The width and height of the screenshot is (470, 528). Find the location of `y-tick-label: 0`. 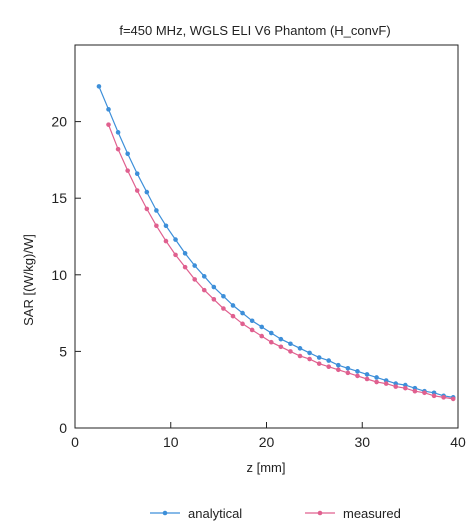

y-tick-label: 0 is located at coordinates (63, 428).